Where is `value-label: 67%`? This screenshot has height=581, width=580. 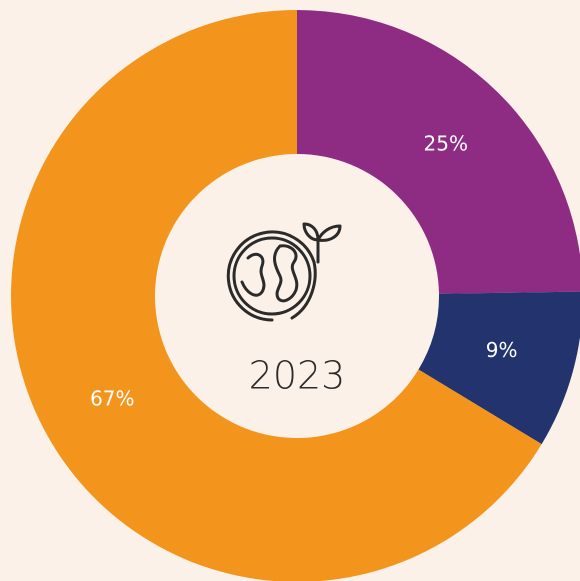
value-label: 67% is located at coordinates (112, 399).